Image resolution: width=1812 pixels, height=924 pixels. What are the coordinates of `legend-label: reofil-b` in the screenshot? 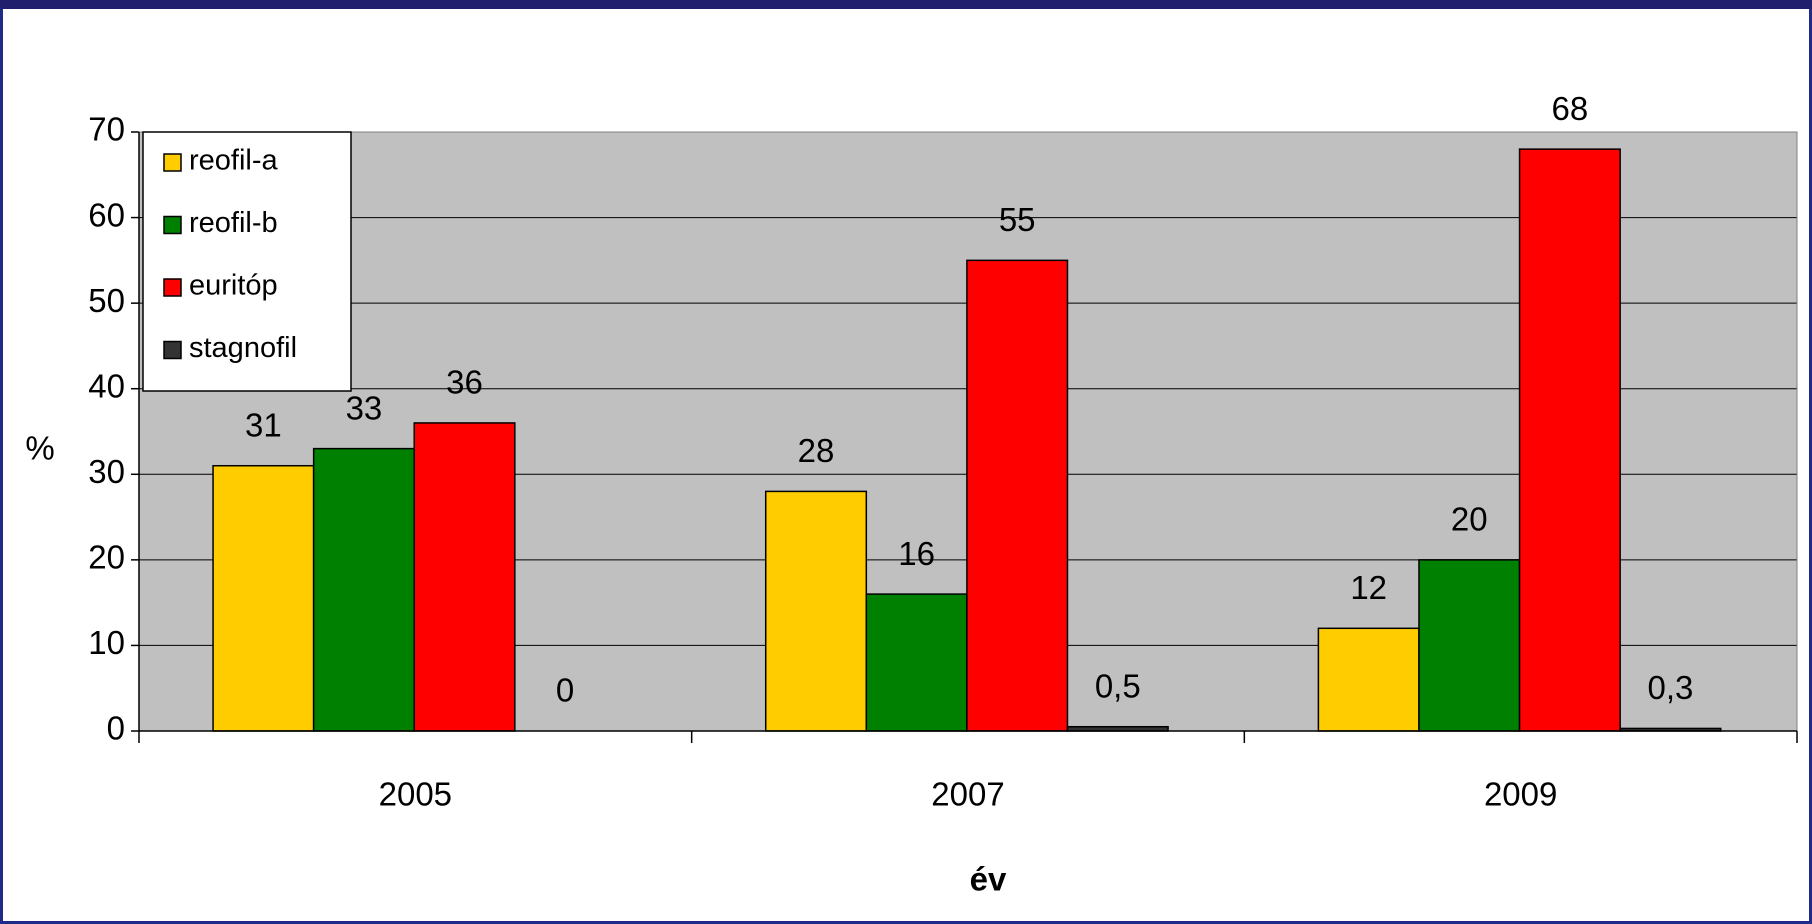 It's located at (233, 223).